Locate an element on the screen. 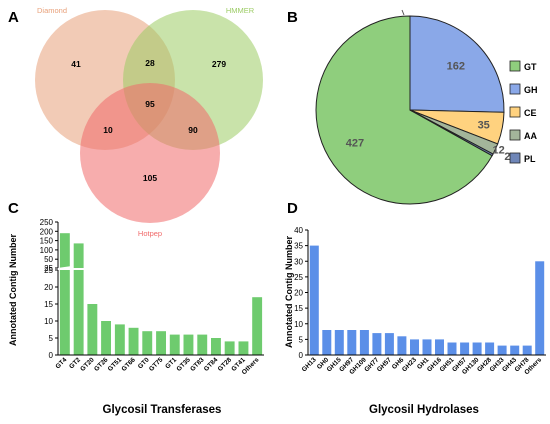 The height and width of the screenshot is (424, 550). x-tick-label: GT20 is located at coordinates (87, 364).